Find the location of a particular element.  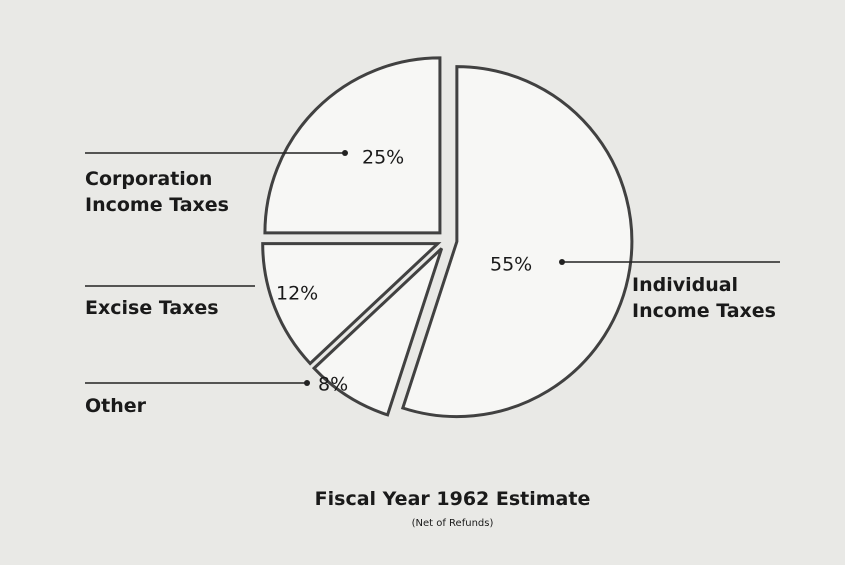

category-label: Other is located at coordinates (116, 406).